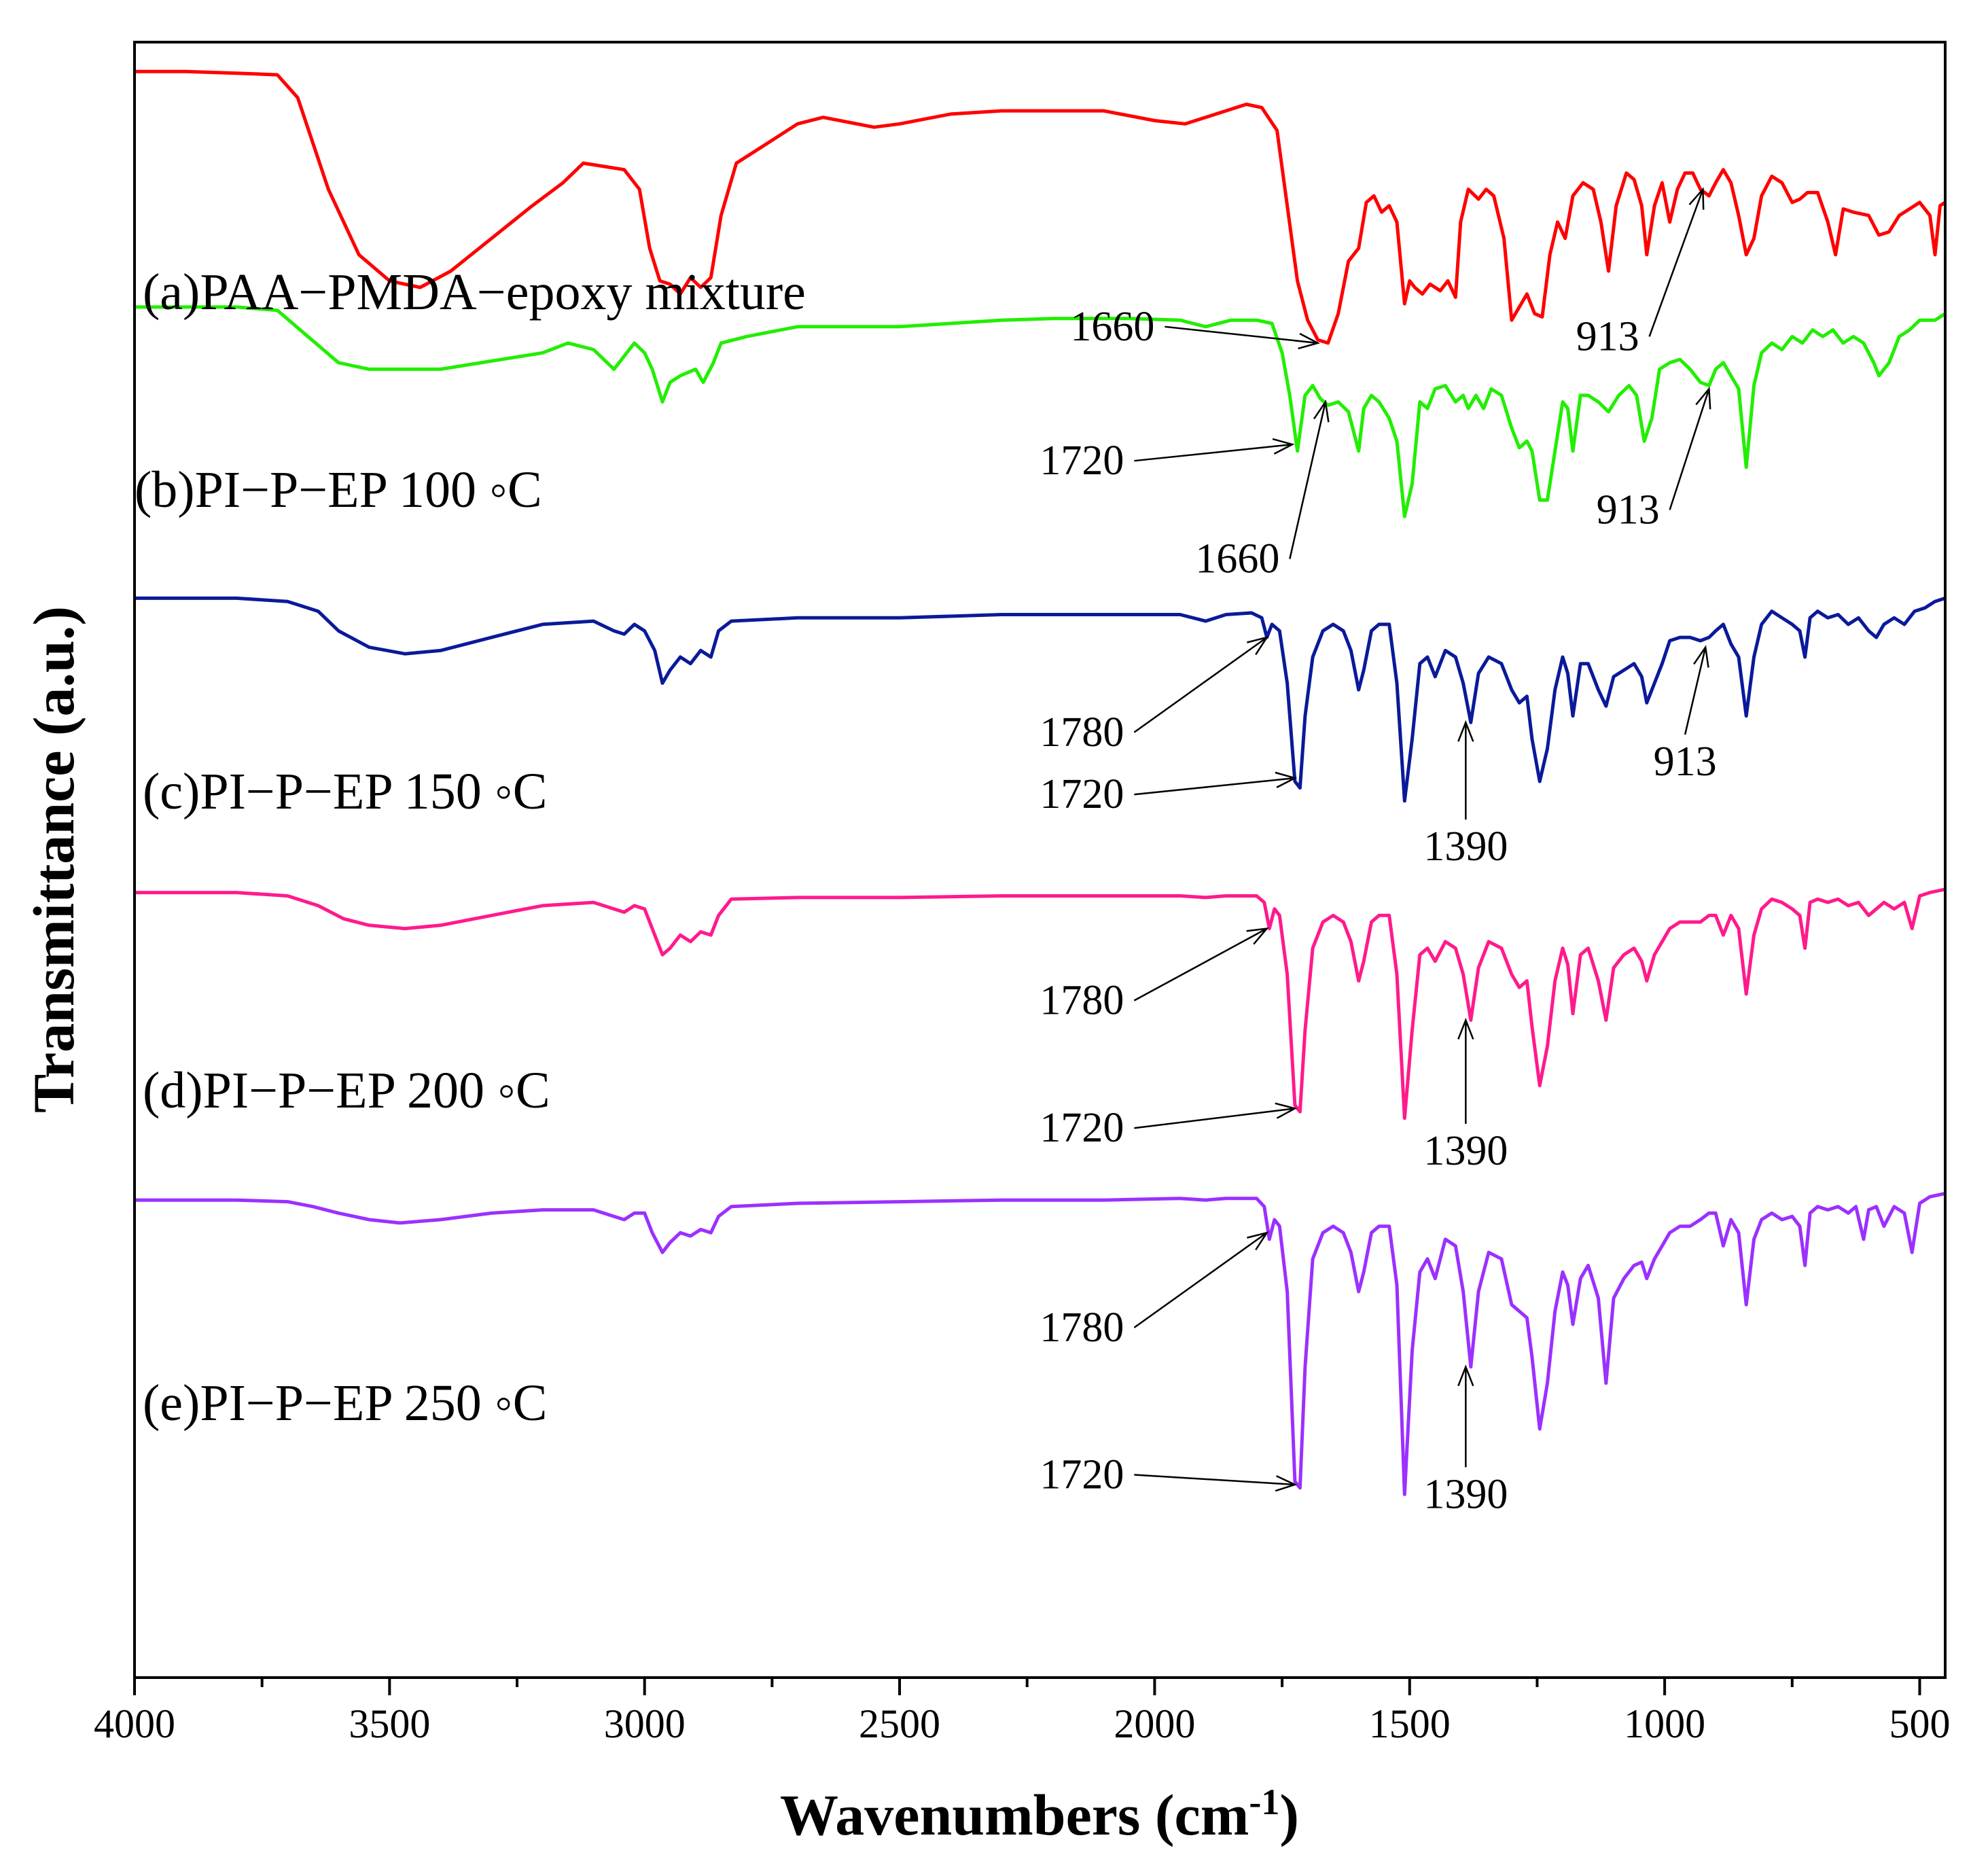  What do you see at coordinates (1664, 1723) in the screenshot?
I see `x-tick-label: 1000` at bounding box center [1664, 1723].